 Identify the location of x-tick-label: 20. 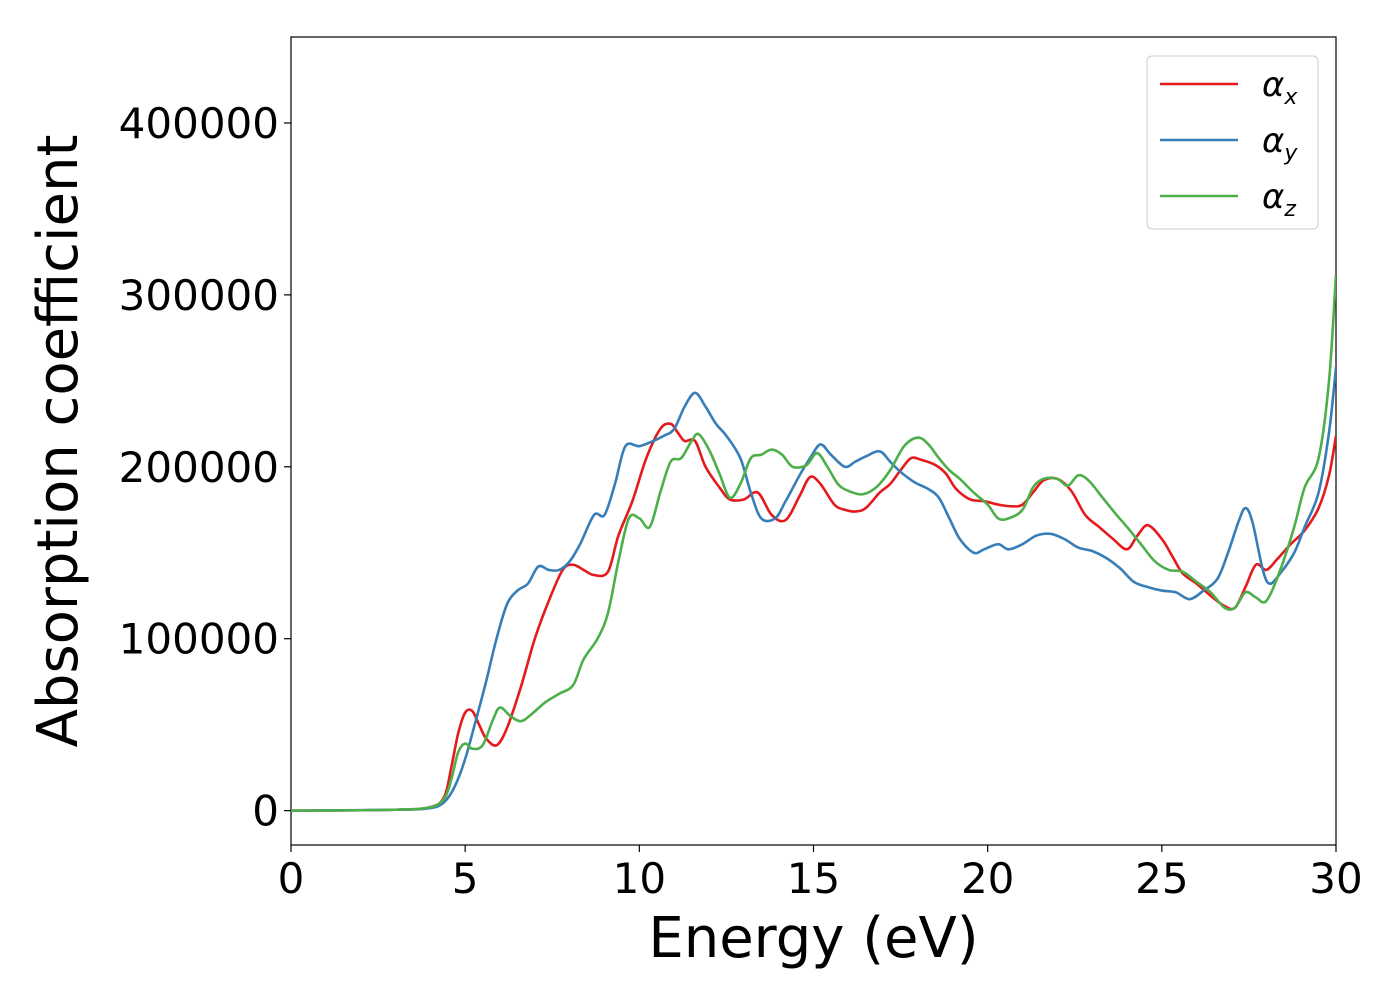
(987, 878).